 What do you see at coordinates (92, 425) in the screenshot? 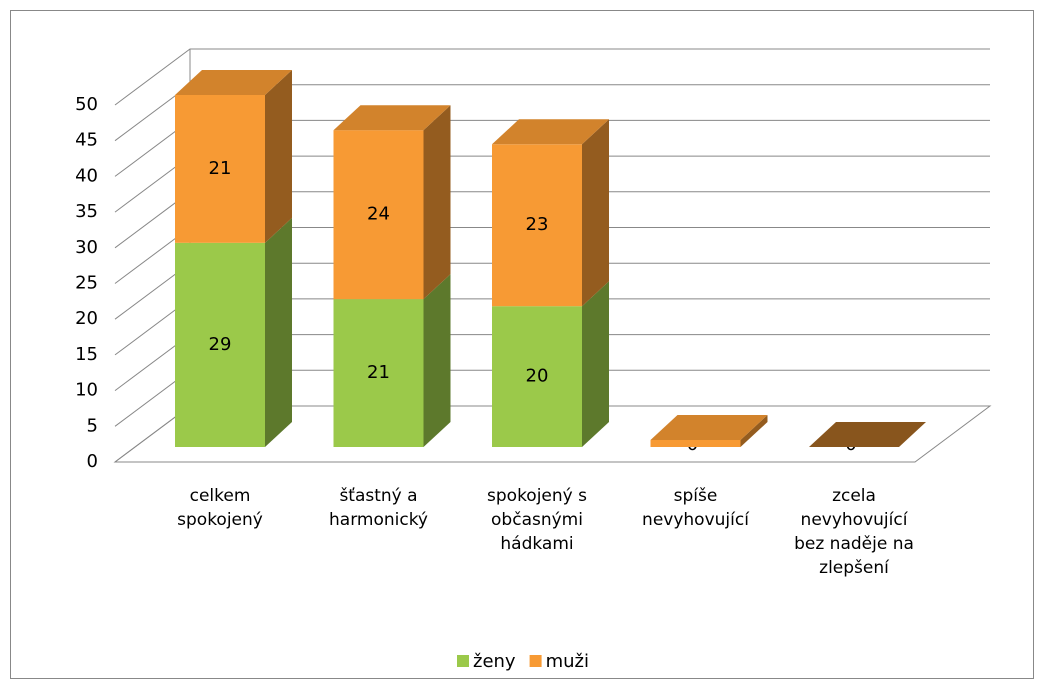
I see `y-tick-label: 5` at bounding box center [92, 425].